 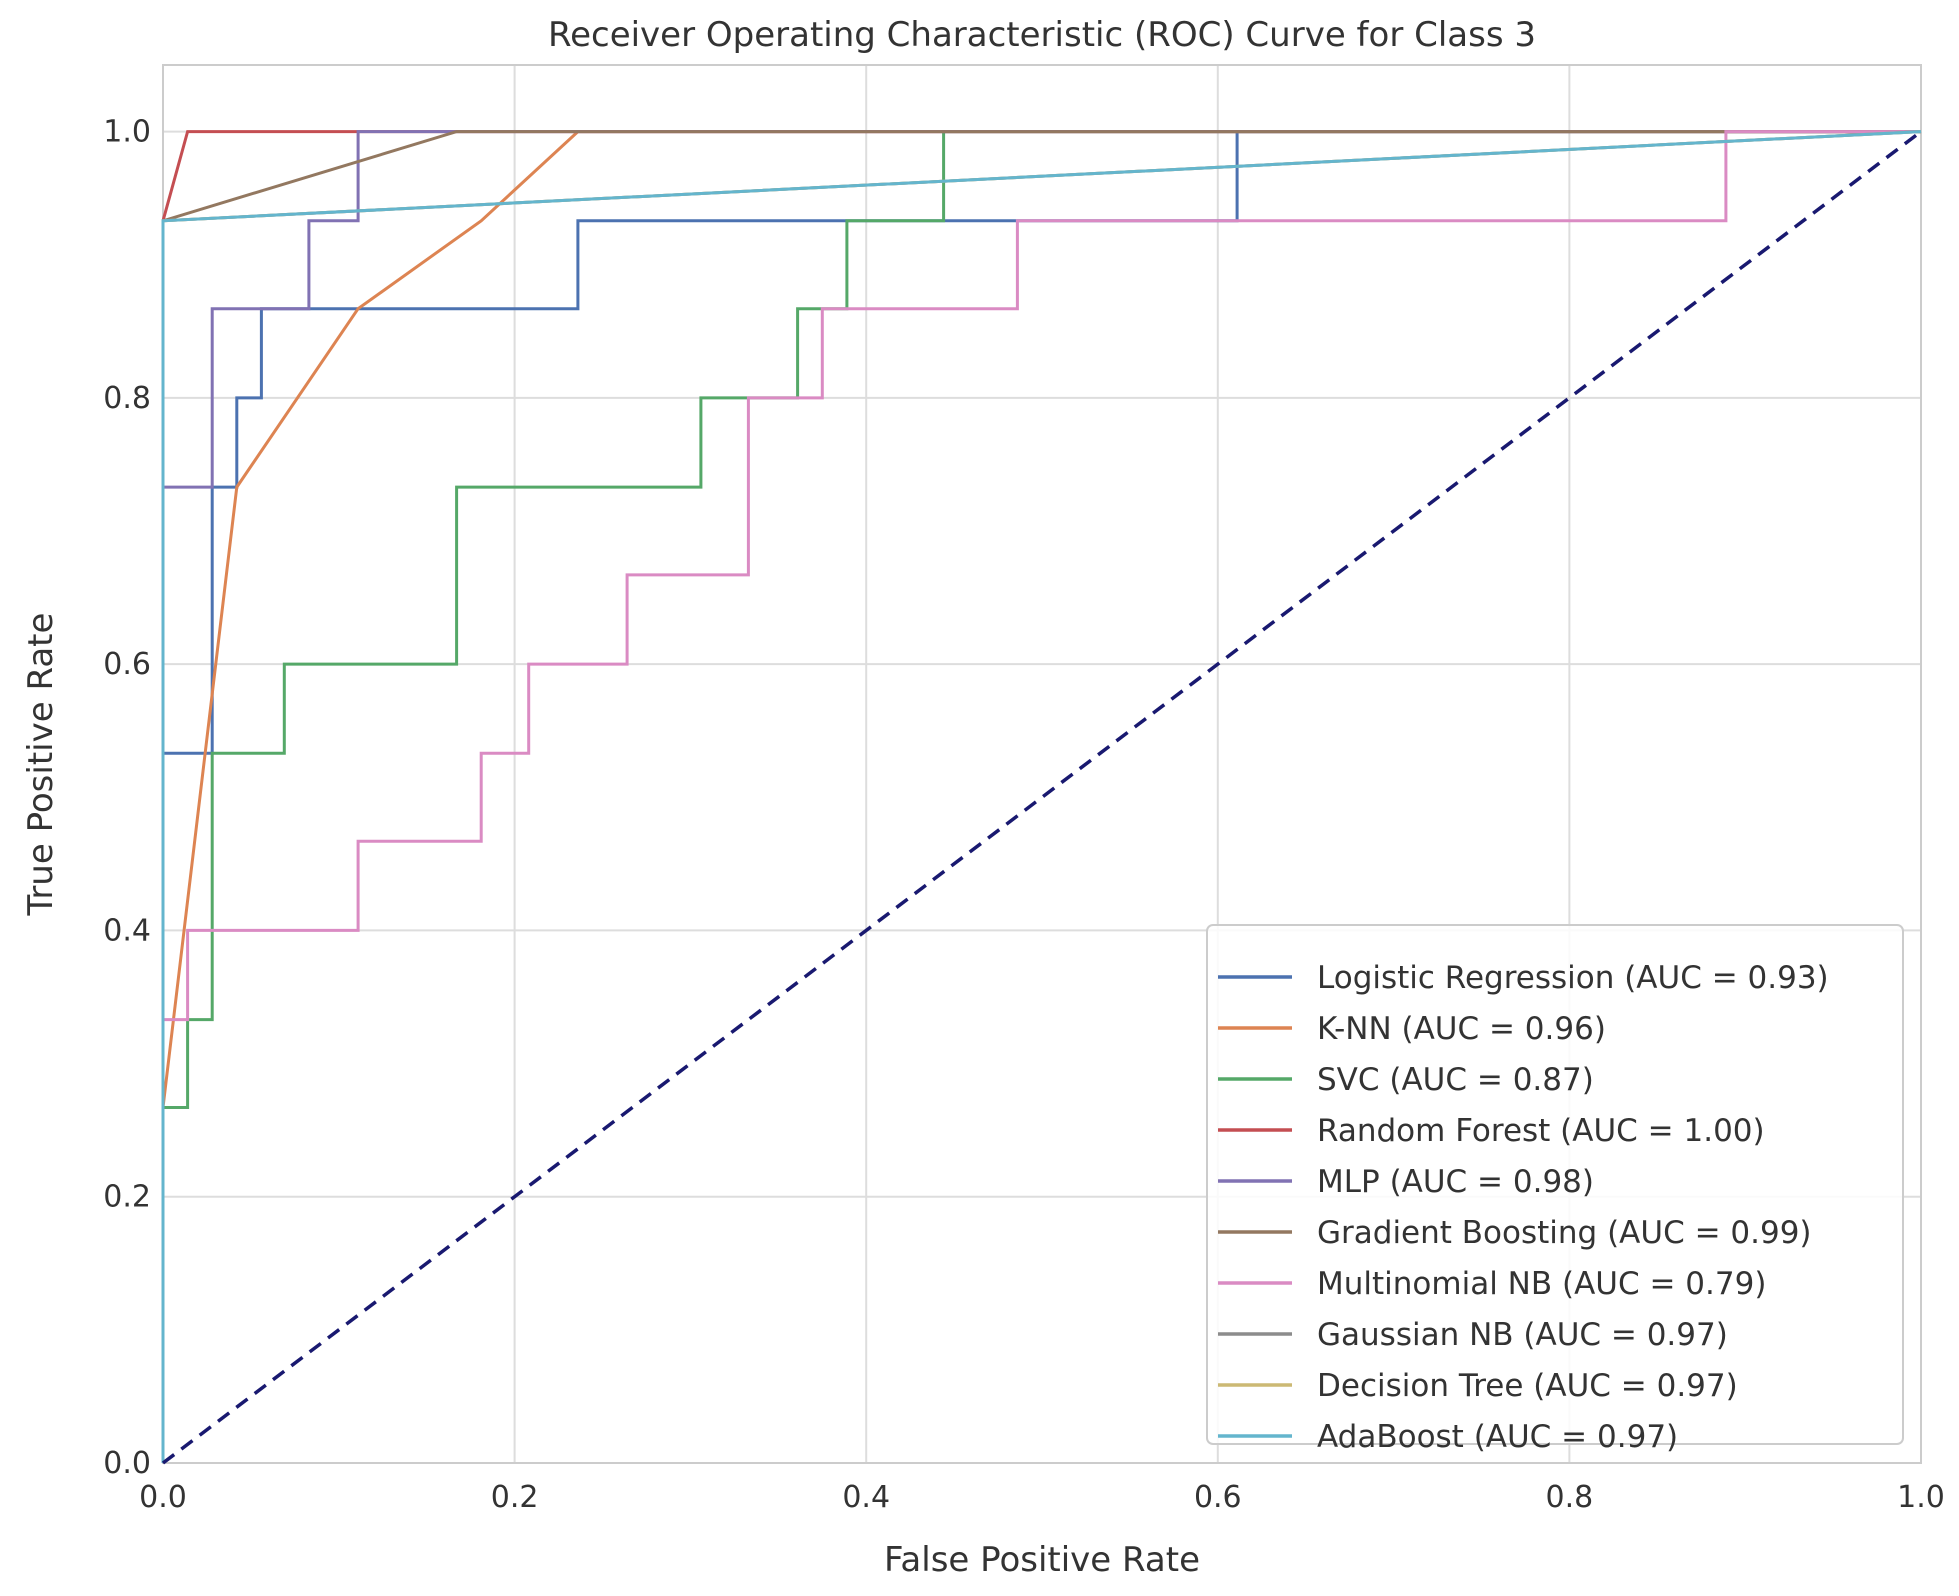 I want to click on legend-label-8: Decision Tree (AUC = 0.97), so click(x=1527, y=1386).